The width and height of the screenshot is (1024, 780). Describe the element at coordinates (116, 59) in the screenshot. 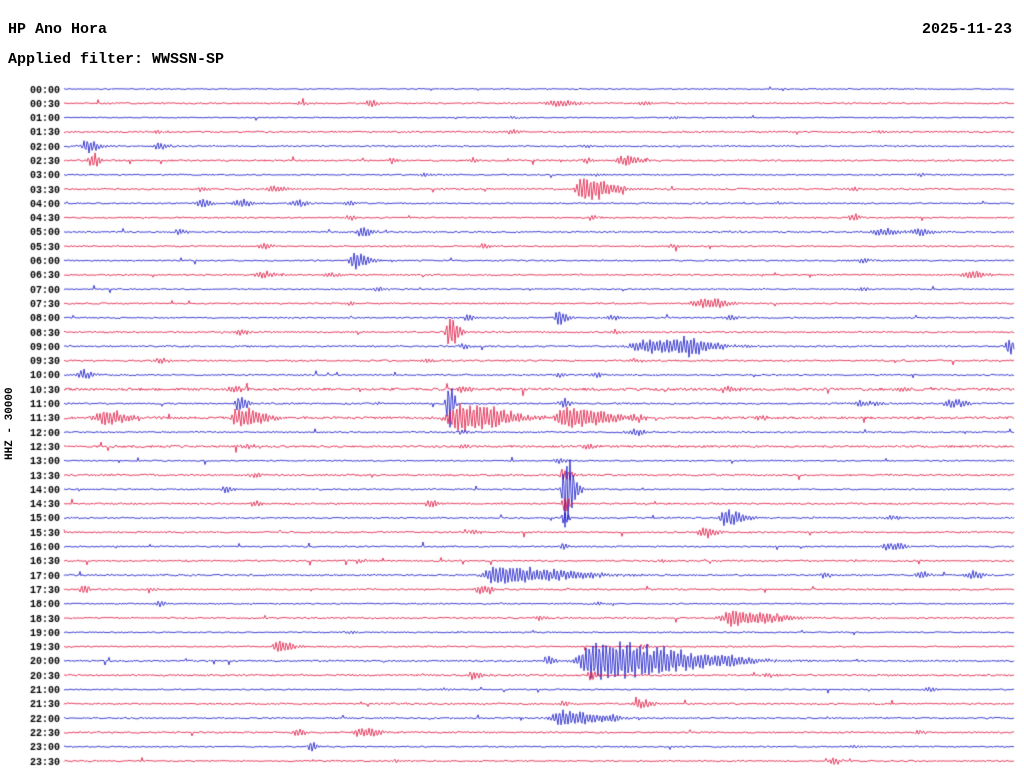

I see `filter-label: Applied filter: WWSSN-SP` at that location.